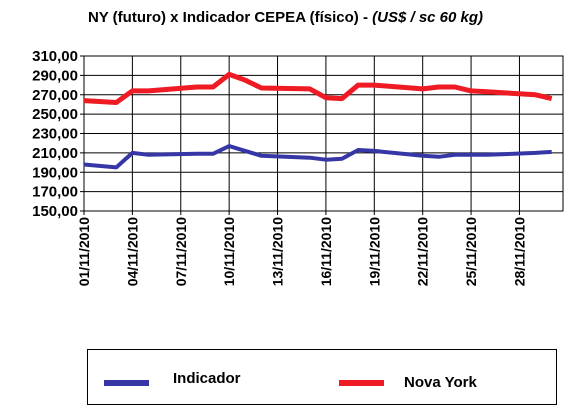 This screenshot has width=571, height=413. Describe the element at coordinates (55, 114) in the screenshot. I see `y-tick-label: 250,00` at that location.